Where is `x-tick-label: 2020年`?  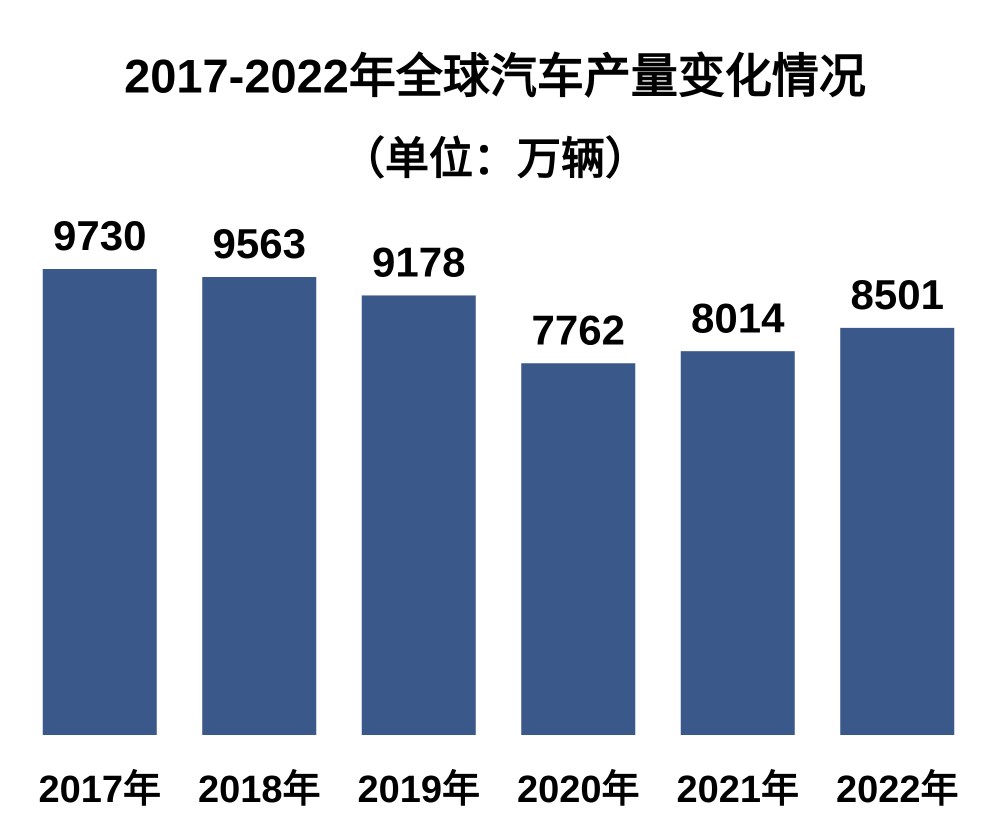
x-tick-label: 2020年 is located at coordinates (578, 790).